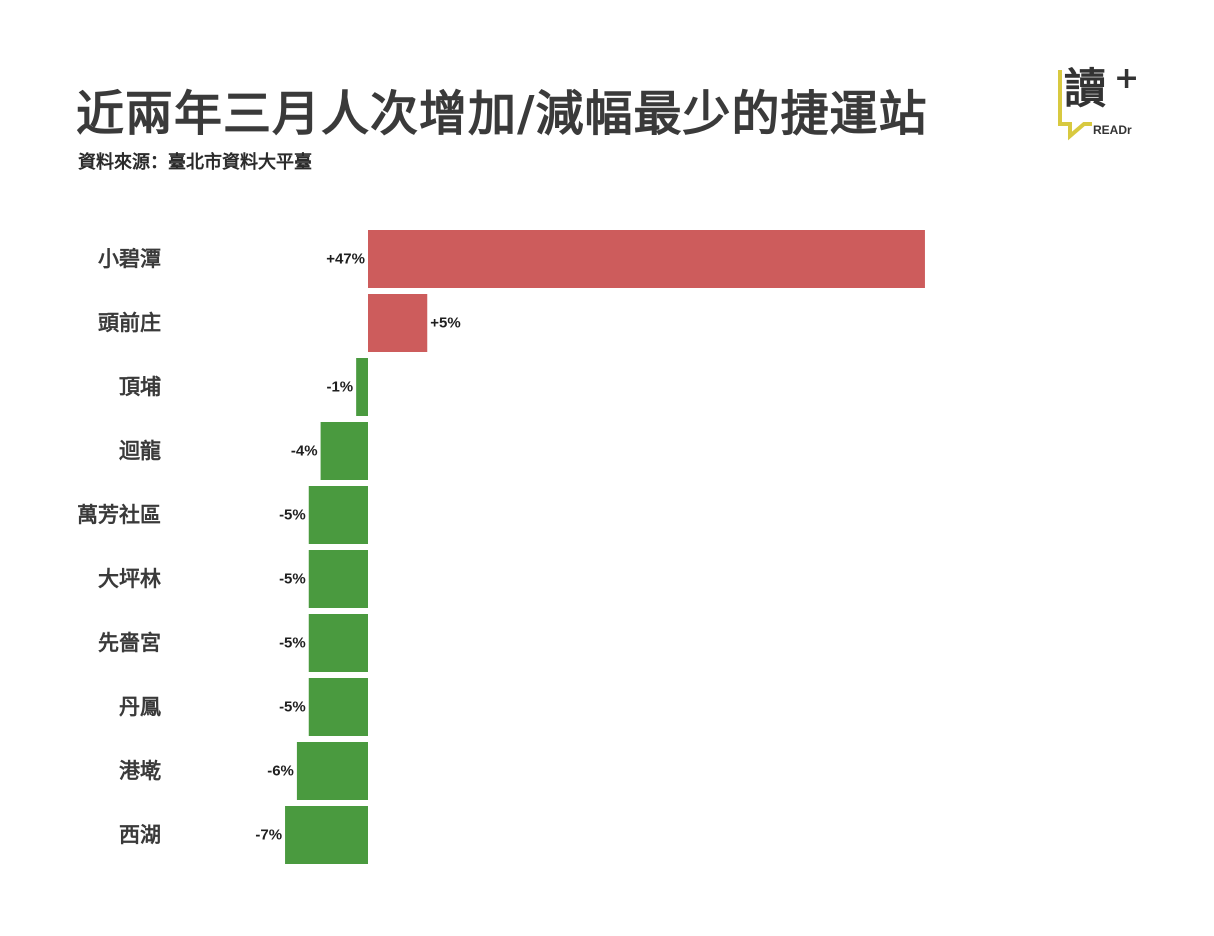 This screenshot has width=1214, height=936. I want to click on category-label: 迴龍, so click(140, 451).